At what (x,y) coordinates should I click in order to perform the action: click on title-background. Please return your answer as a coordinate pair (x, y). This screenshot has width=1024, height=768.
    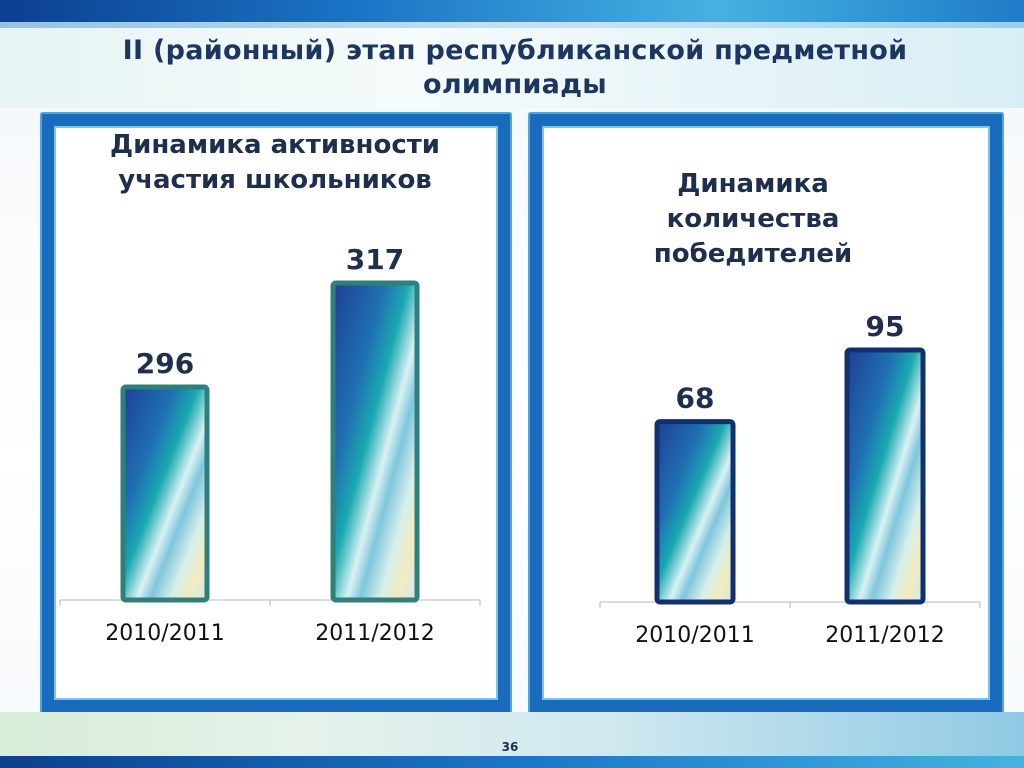
    Looking at the image, I should click on (512, 68).